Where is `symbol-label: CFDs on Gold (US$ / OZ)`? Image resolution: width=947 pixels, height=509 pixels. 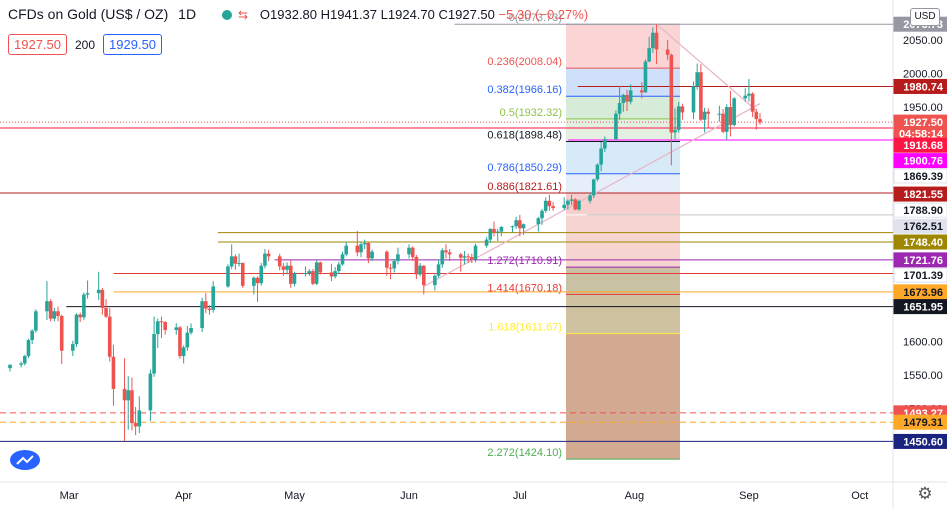 symbol-label: CFDs on Gold (US$ / OZ) is located at coordinates (88, 14).